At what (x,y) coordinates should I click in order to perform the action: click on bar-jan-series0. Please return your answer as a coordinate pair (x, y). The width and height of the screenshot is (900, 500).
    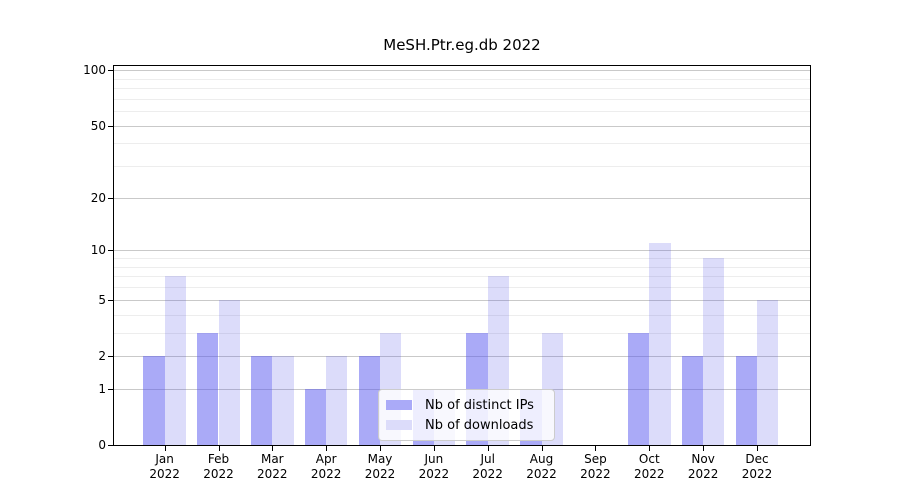
    Looking at the image, I should click on (154, 401).